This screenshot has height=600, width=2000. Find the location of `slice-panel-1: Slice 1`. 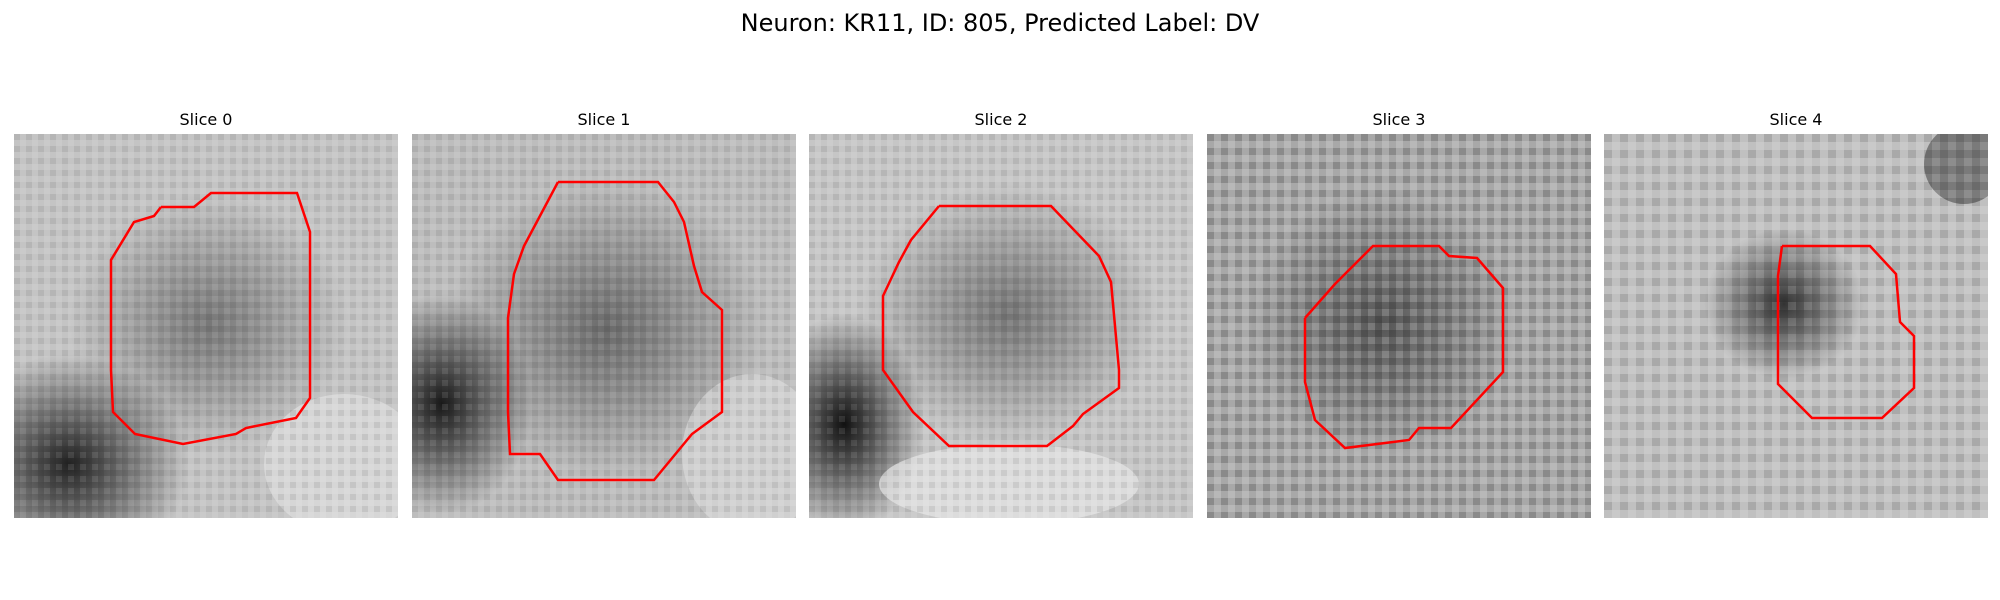

slice-panel-1: Slice 1 is located at coordinates (604, 313).